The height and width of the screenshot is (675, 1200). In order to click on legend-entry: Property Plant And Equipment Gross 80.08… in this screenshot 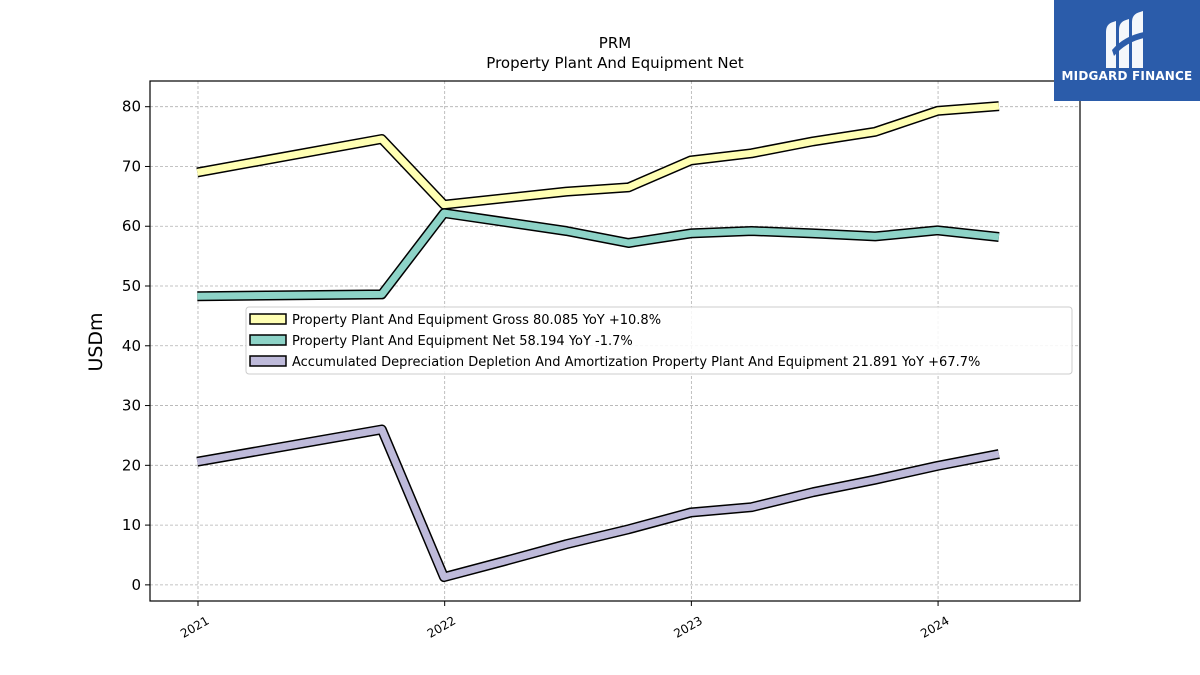, I will do `click(476, 320)`.